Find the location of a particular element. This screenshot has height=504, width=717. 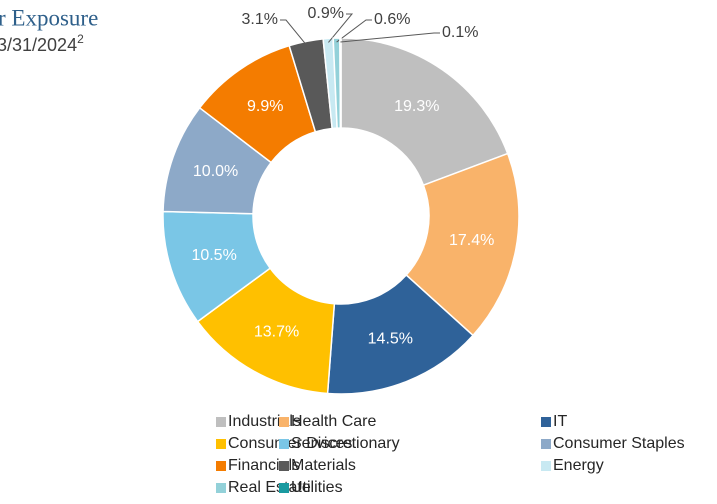

data-label: 10.5% is located at coordinates (213, 255).